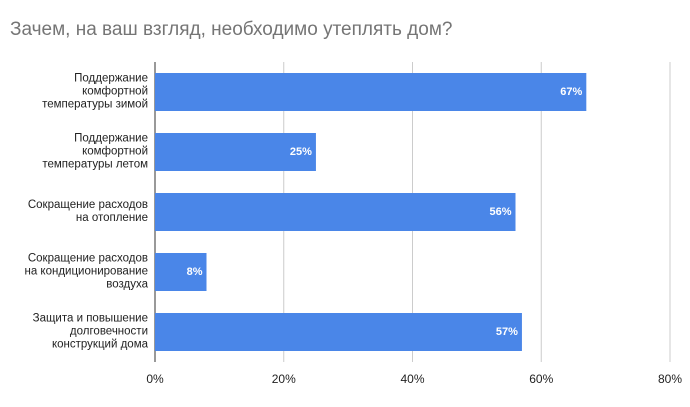 The height and width of the screenshot is (407, 690). Describe the element at coordinates (301, 152) in the screenshot. I see `data-label: 25%` at that location.